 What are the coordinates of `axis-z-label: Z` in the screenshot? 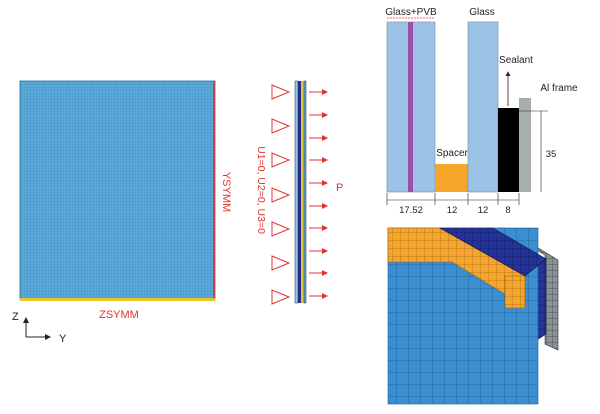 It's located at (15, 317).